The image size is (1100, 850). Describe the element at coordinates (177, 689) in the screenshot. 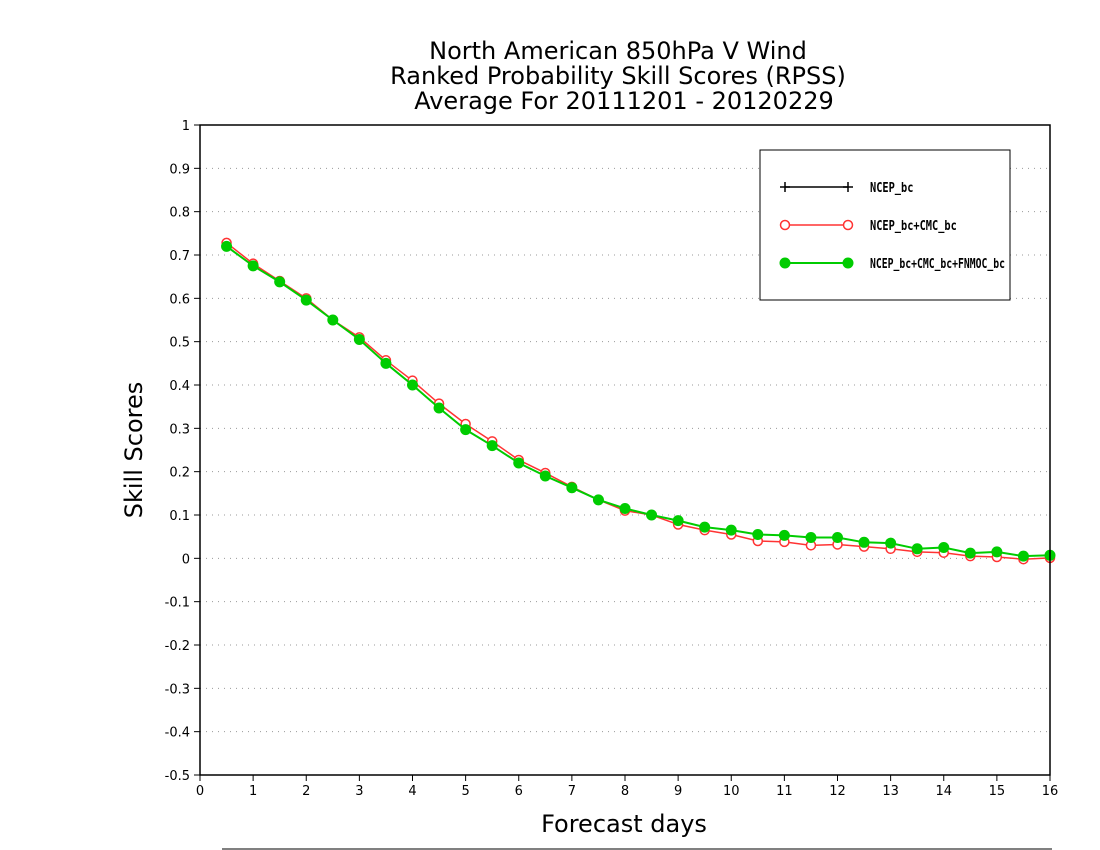

I see `y-tick-label: -0.3` at that location.